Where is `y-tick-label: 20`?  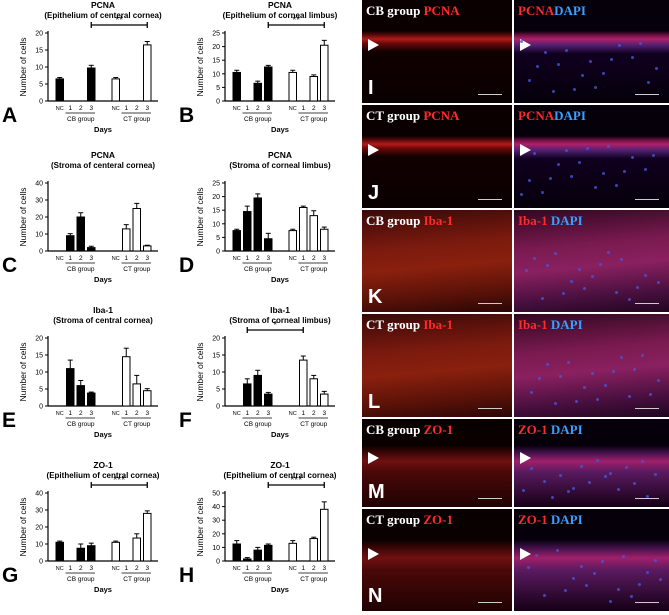
y-tick-label: 20 is located at coordinates (39, 34).